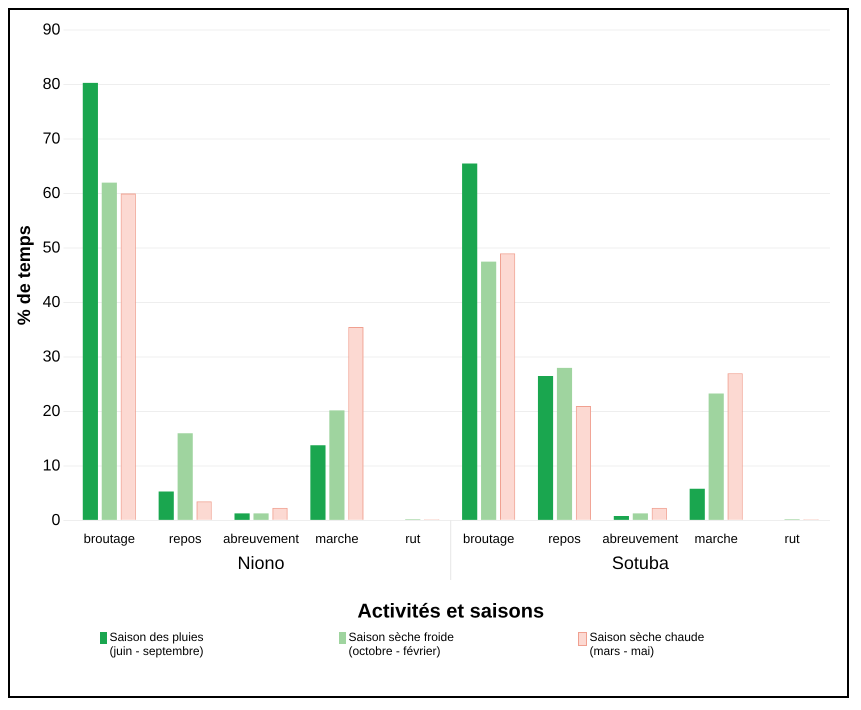 The image size is (861, 710). What do you see at coordinates (51, 247) in the screenshot?
I see `y-tick-label: 50` at bounding box center [51, 247].